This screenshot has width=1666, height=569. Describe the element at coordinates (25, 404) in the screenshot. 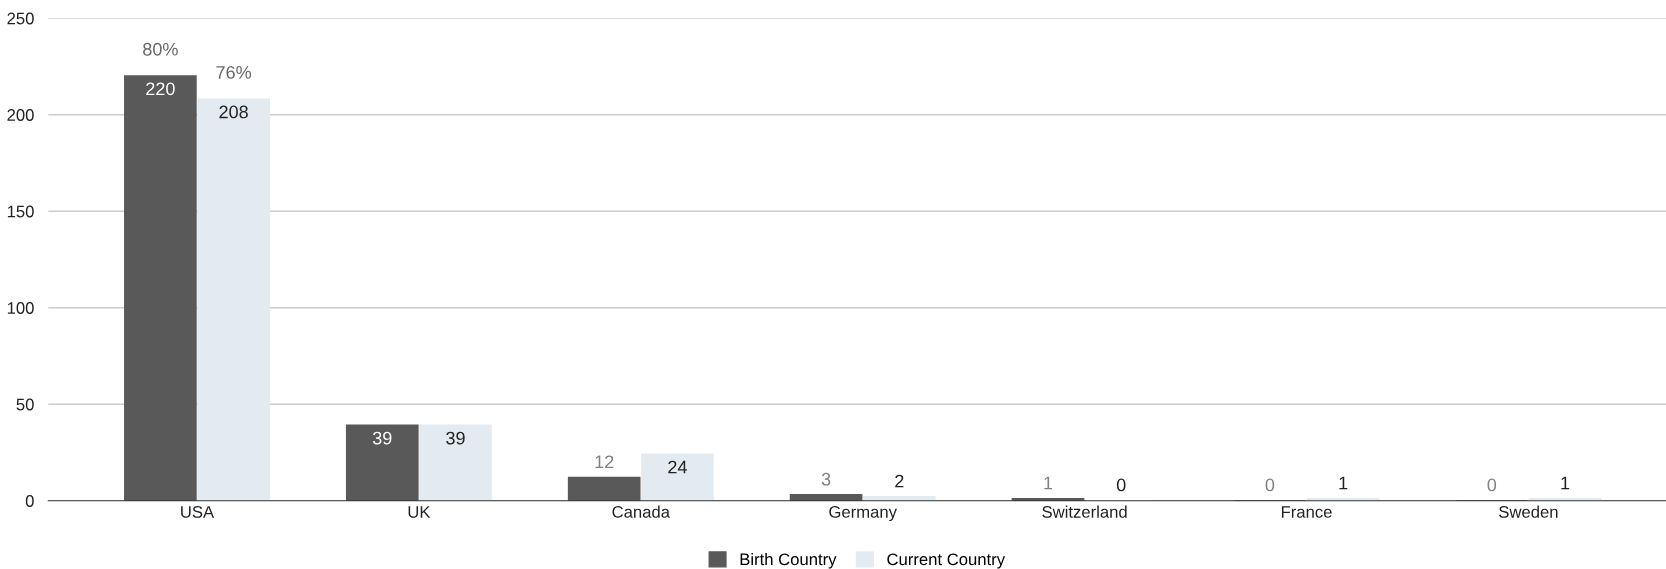

I see `y-tick-label: 50` at that location.